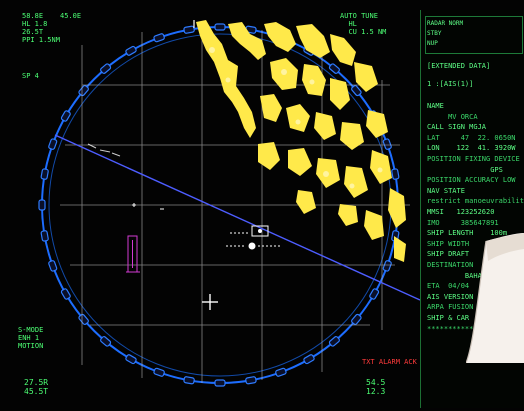 This screenshot has height=411, width=524. Describe the element at coordinates (459, 66) in the screenshot. I see `panel-title: [EXTENDED DATA]` at that location.